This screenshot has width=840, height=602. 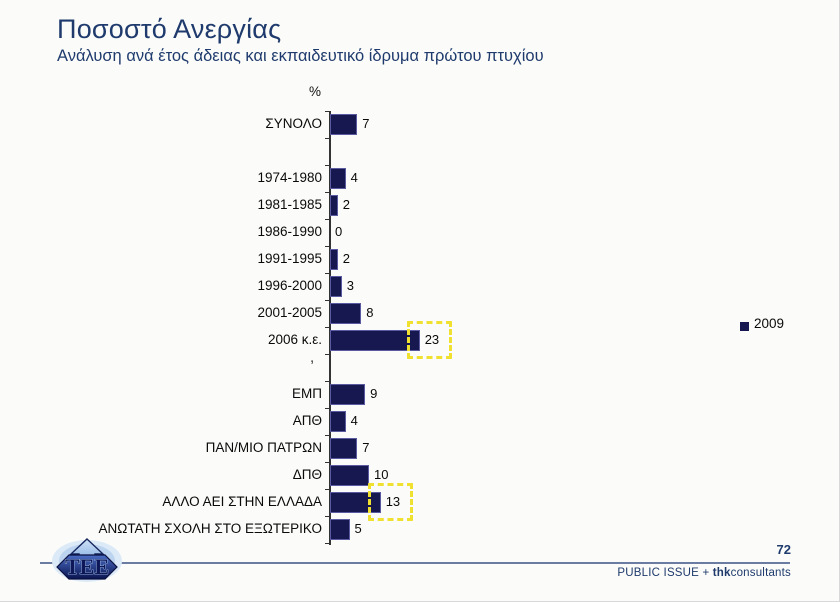 I want to click on credit-prefix: PUBLIC ISSUE +, so click(x=665, y=573).